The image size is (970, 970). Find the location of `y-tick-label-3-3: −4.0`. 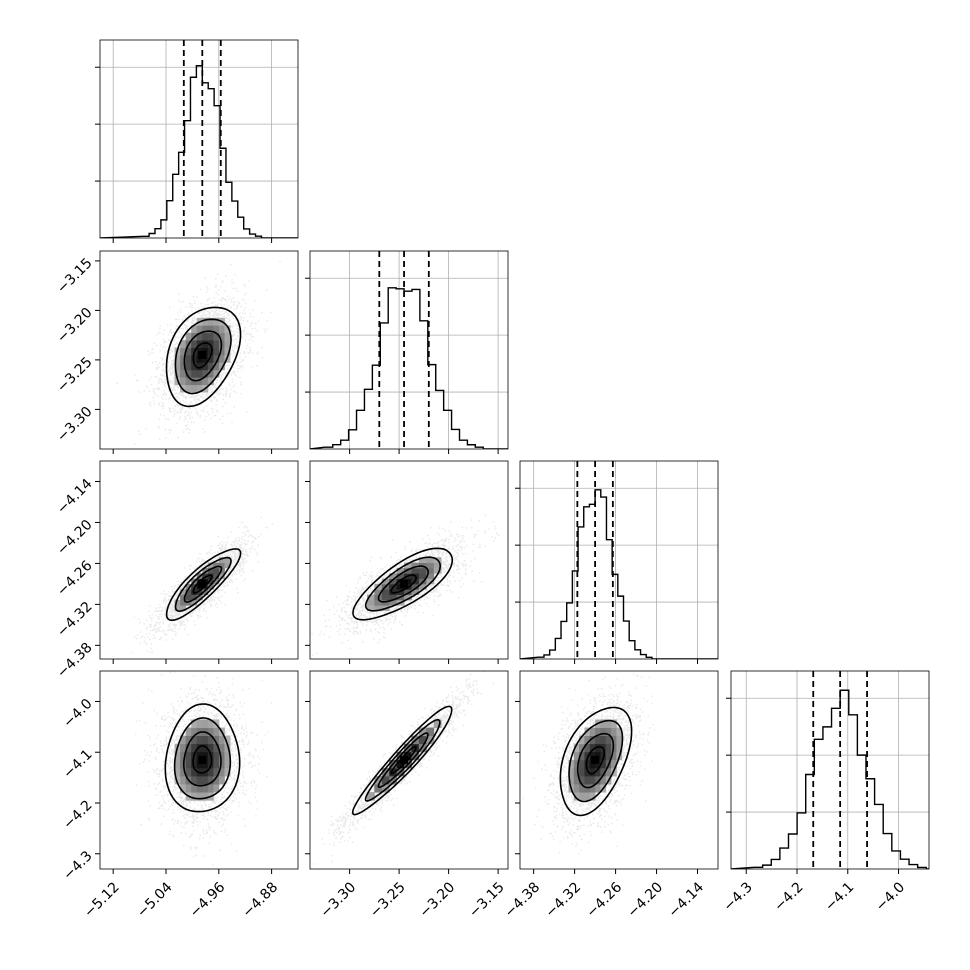

y-tick-label-3-3: −4.0 is located at coordinates (77, 713).